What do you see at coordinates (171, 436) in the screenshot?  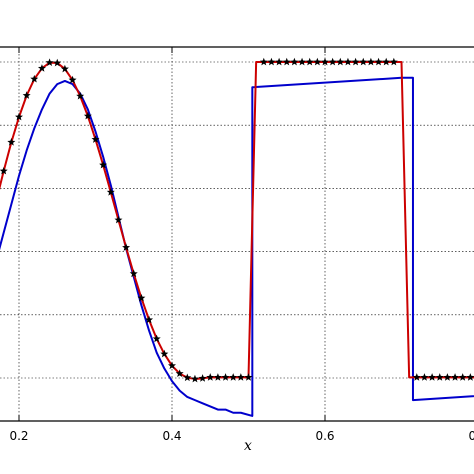 I see `x-tick-label-1: 0.4` at bounding box center [171, 436].